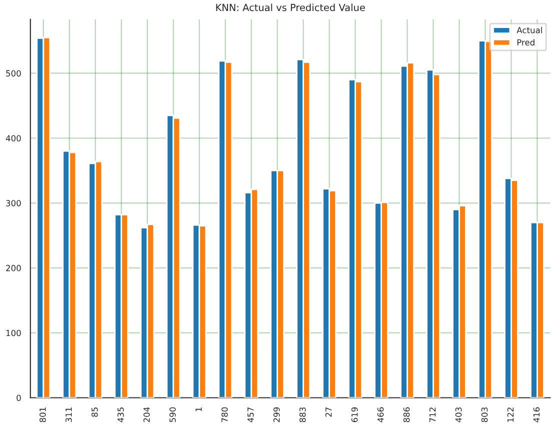  I want to click on x-tick-label: 85, so click(95, 412).